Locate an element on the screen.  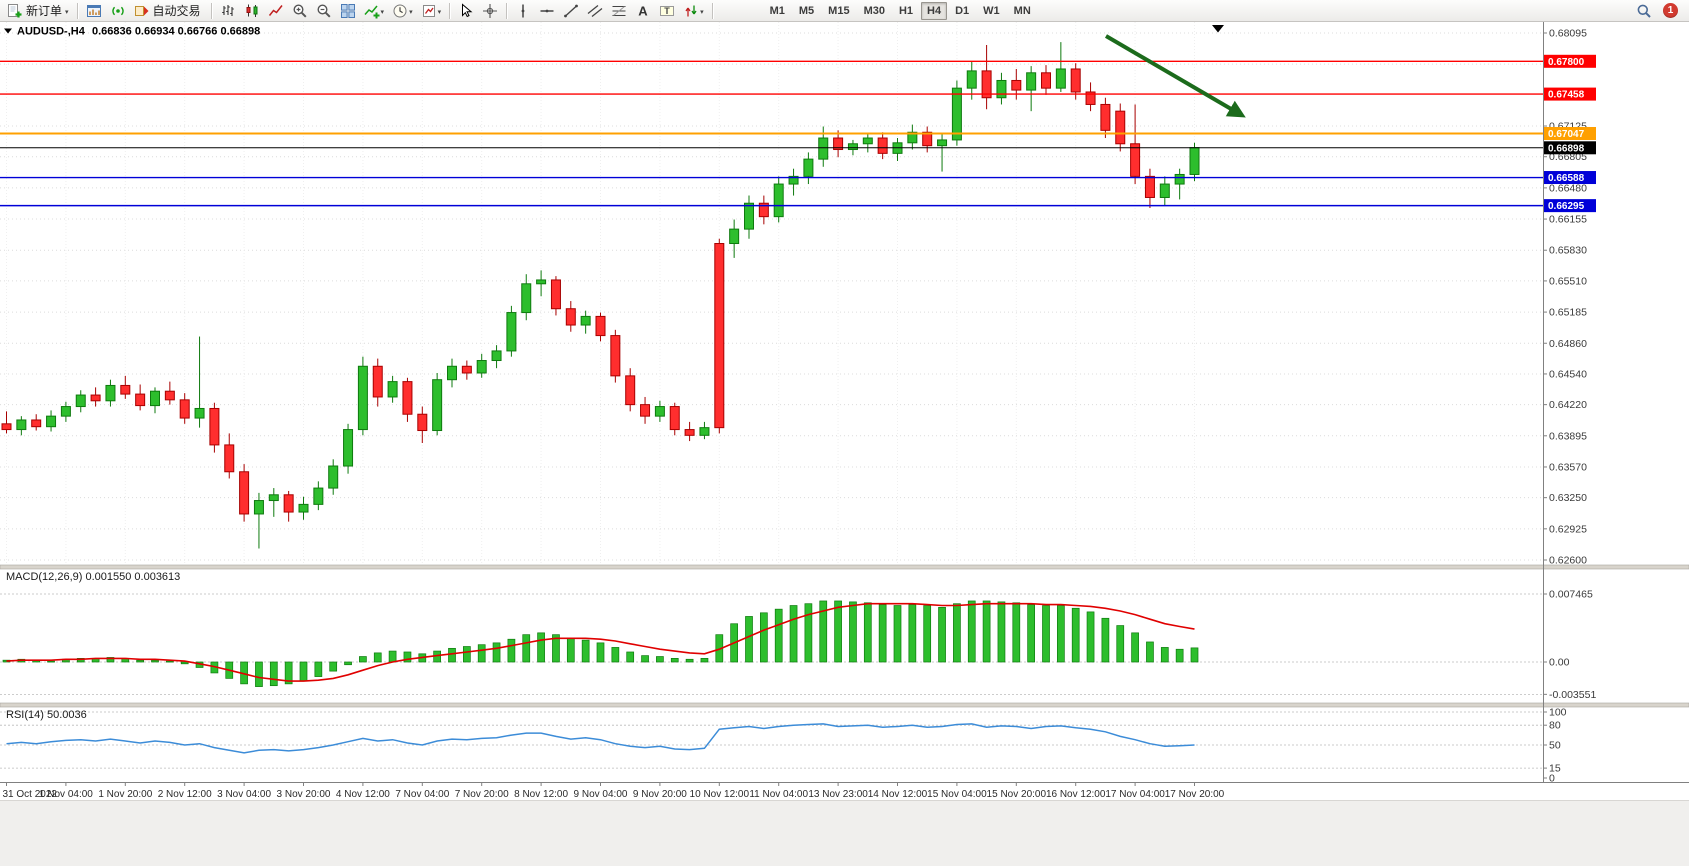
timeframe-m5-button: M5 is located at coordinates (806, 10).